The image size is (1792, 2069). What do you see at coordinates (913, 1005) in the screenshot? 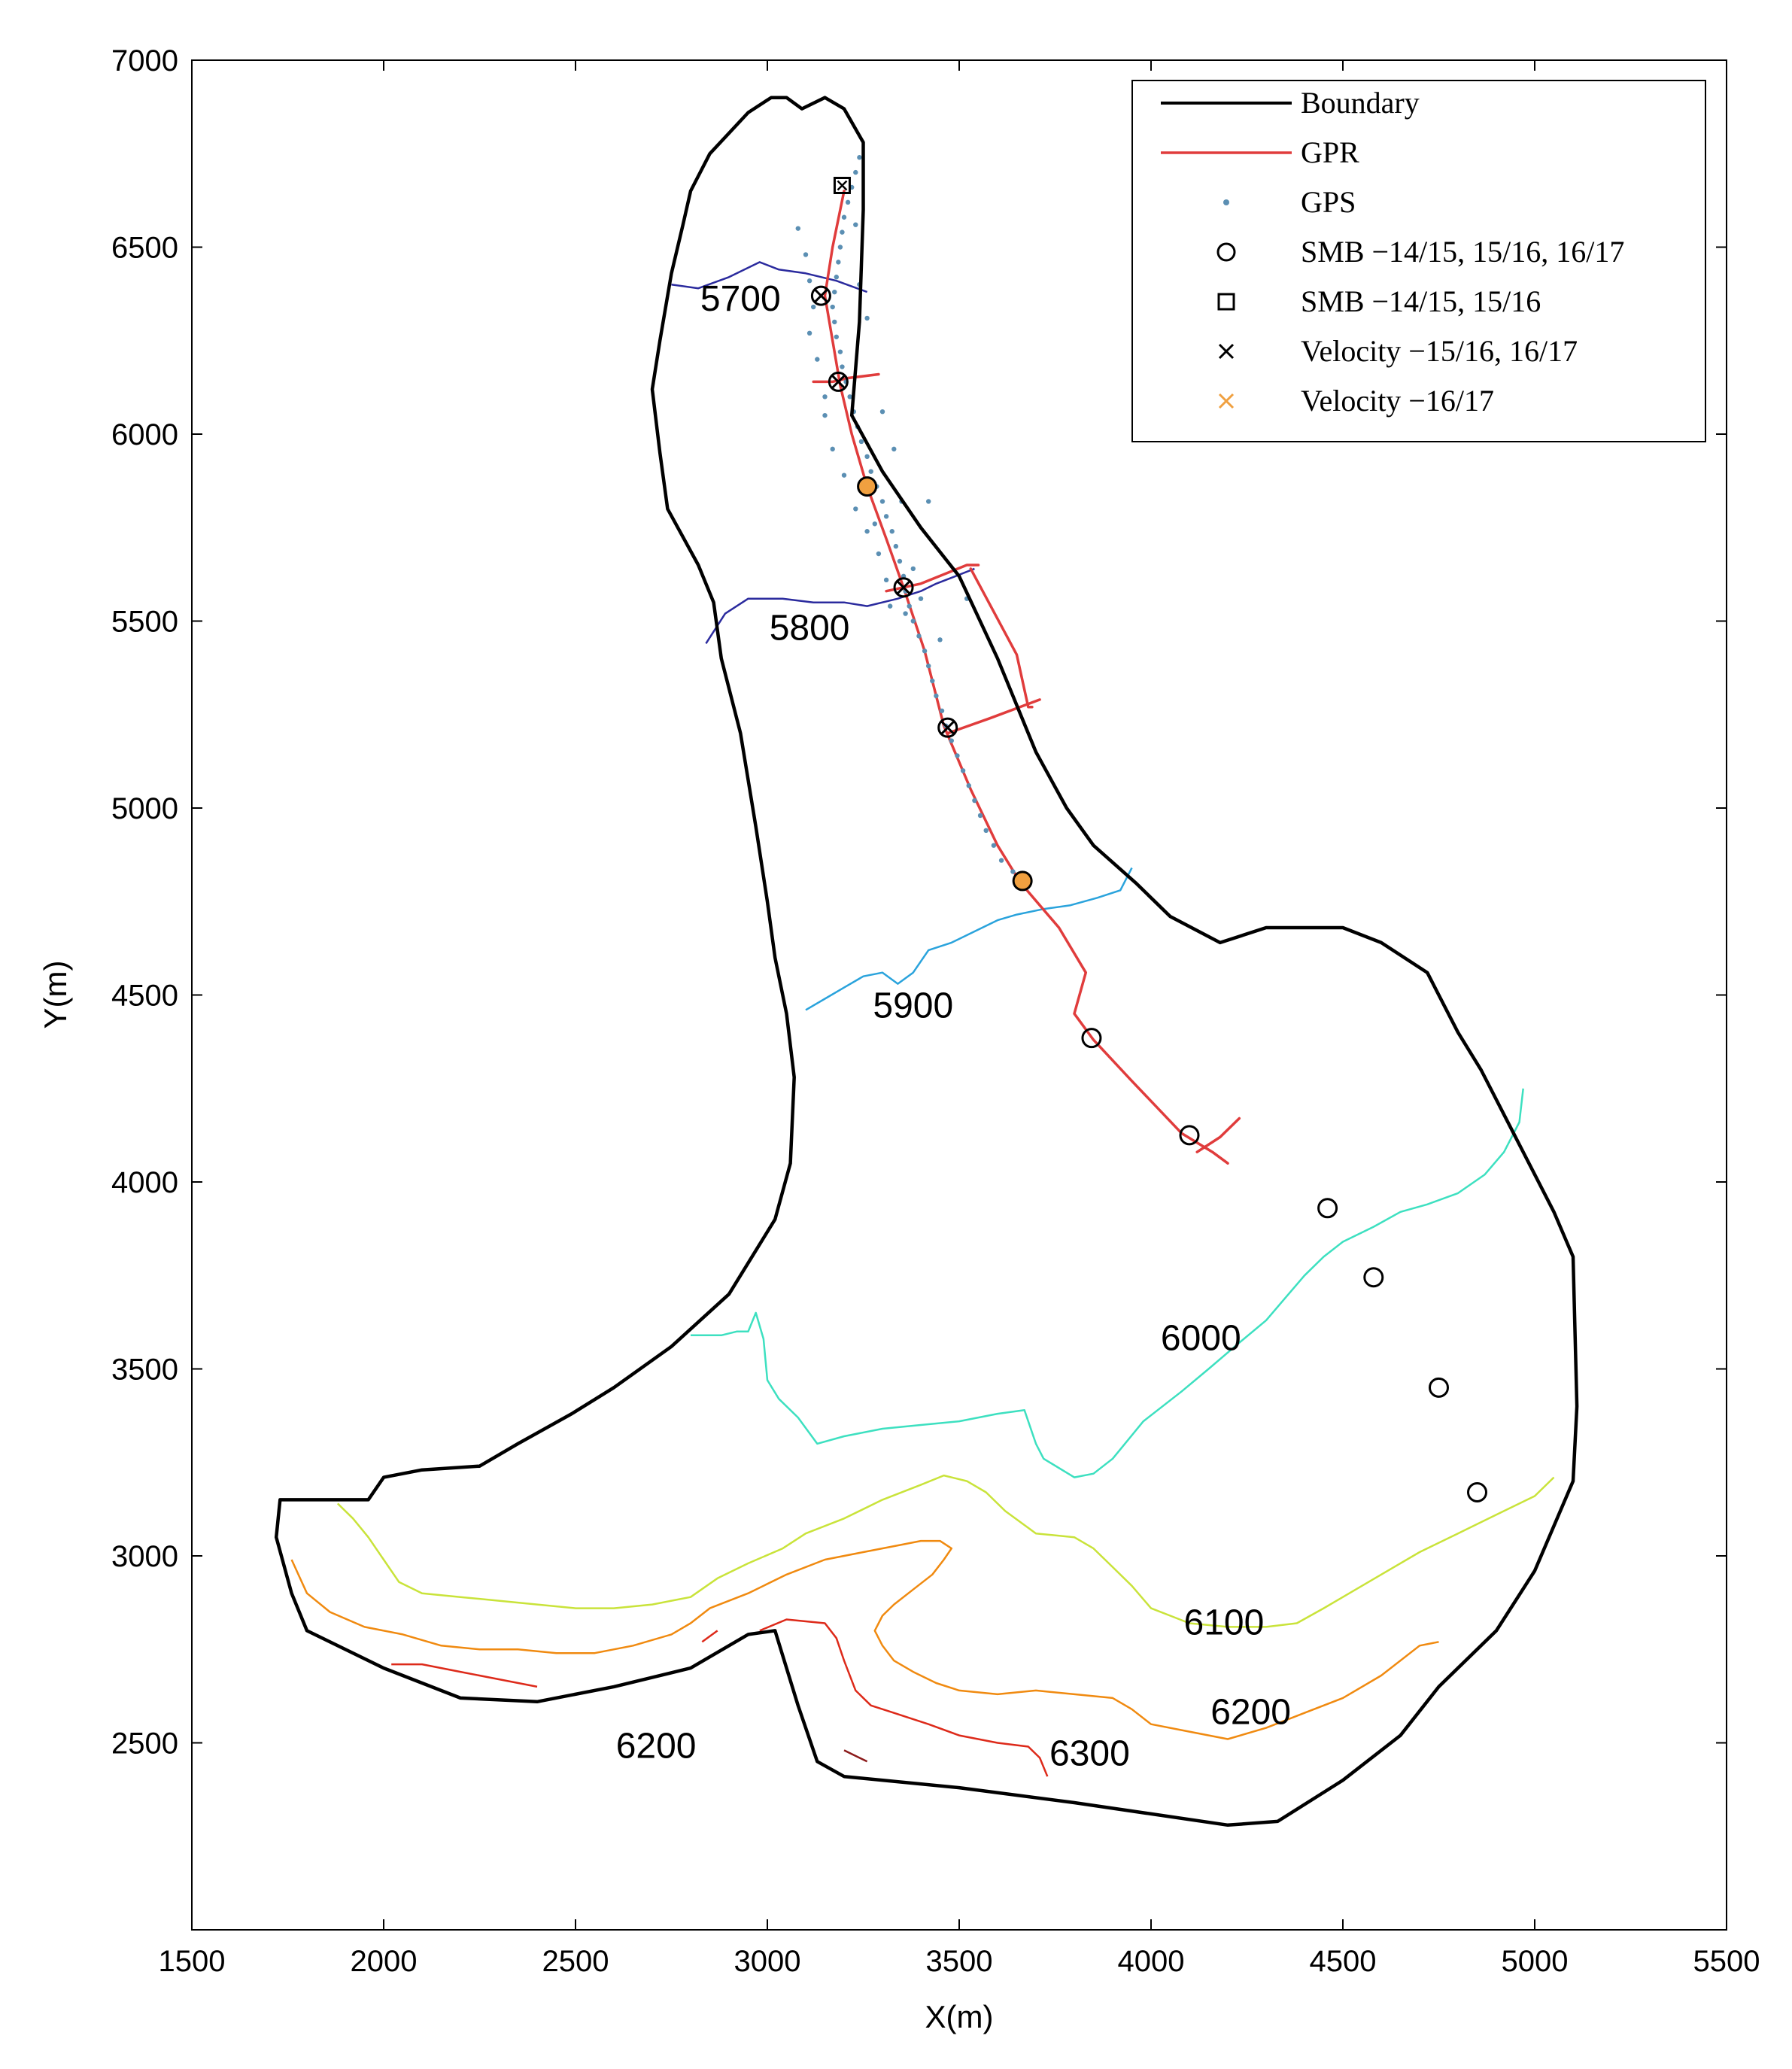
I see `contour-label: 5900` at bounding box center [913, 1005].